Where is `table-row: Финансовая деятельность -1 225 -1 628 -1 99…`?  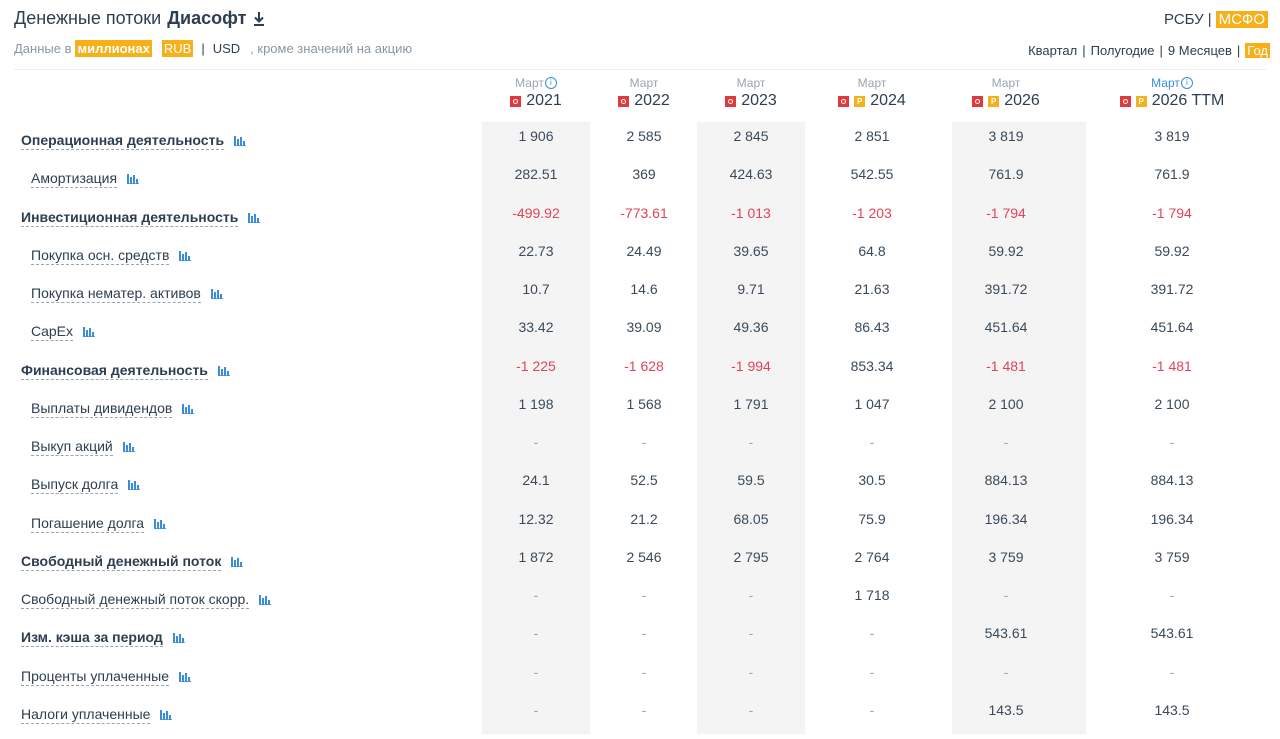
table-row: Финансовая деятельность -1 225 -1 628 -1 99… is located at coordinates (640, 371).